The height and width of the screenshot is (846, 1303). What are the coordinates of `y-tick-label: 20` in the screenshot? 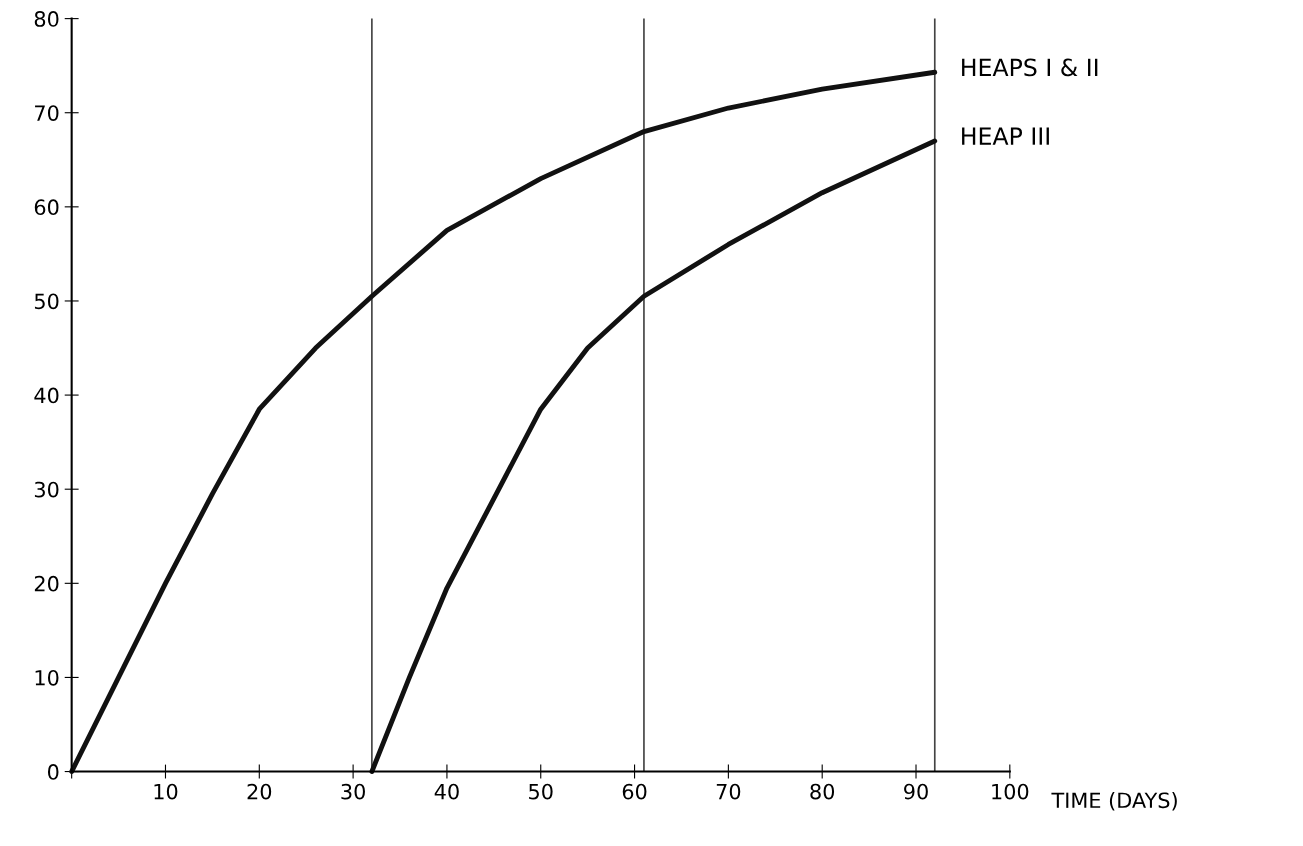 It's located at (46, 583).